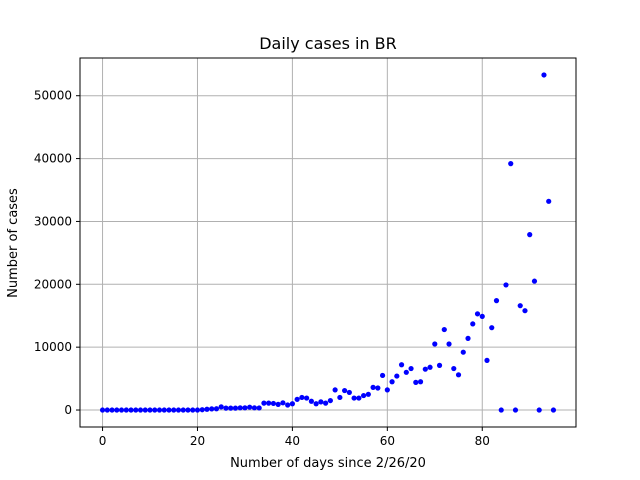  I want to click on y-axis-label: Number of cases, so click(13, 243).